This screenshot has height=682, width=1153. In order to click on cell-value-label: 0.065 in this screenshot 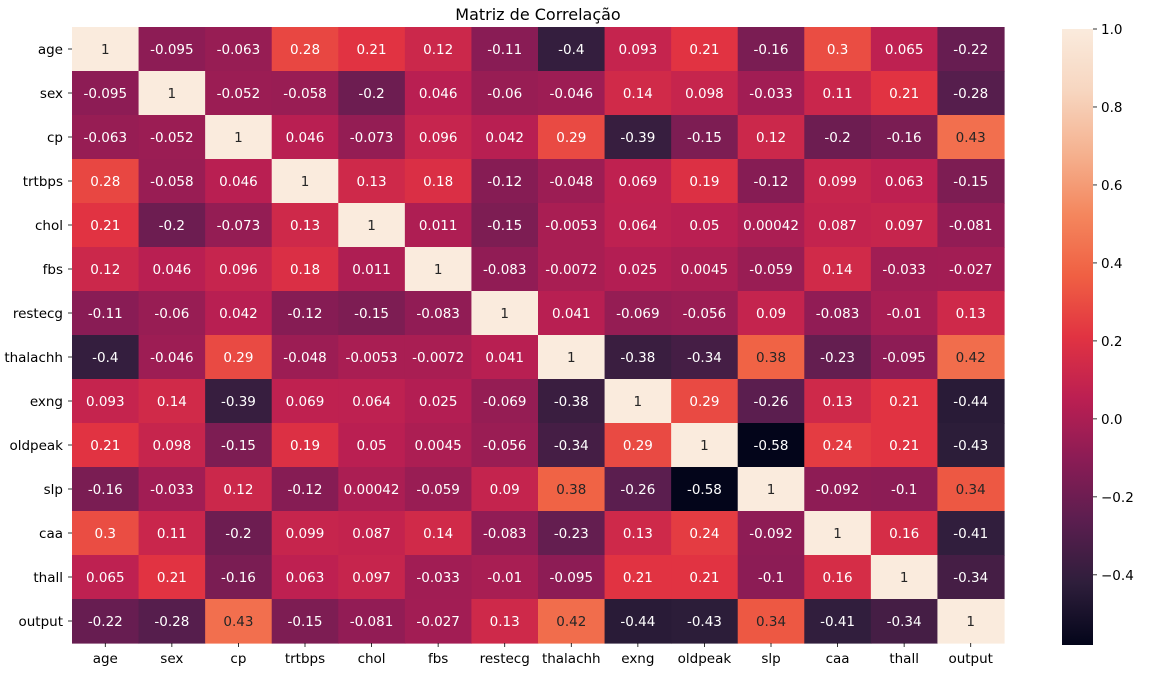, I will do `click(904, 50)`.